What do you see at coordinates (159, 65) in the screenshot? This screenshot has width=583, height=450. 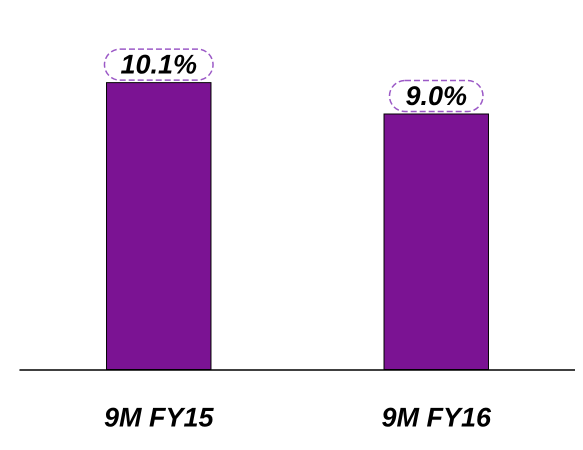 I see `data-label: 10.1%` at bounding box center [159, 65].